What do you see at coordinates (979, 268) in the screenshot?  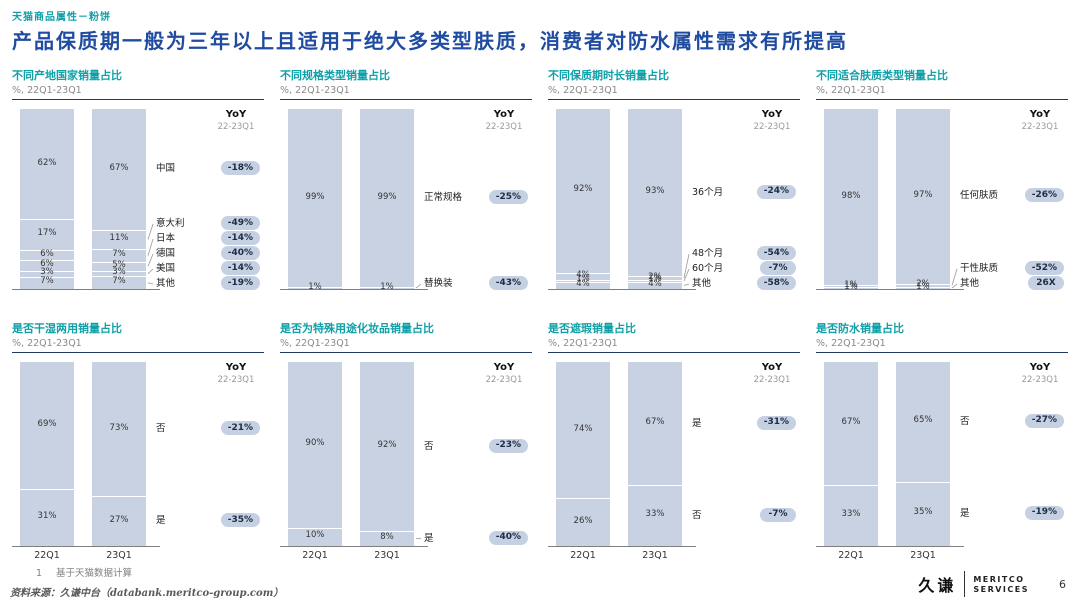 I see `series-label: 干性肤质` at bounding box center [979, 268].